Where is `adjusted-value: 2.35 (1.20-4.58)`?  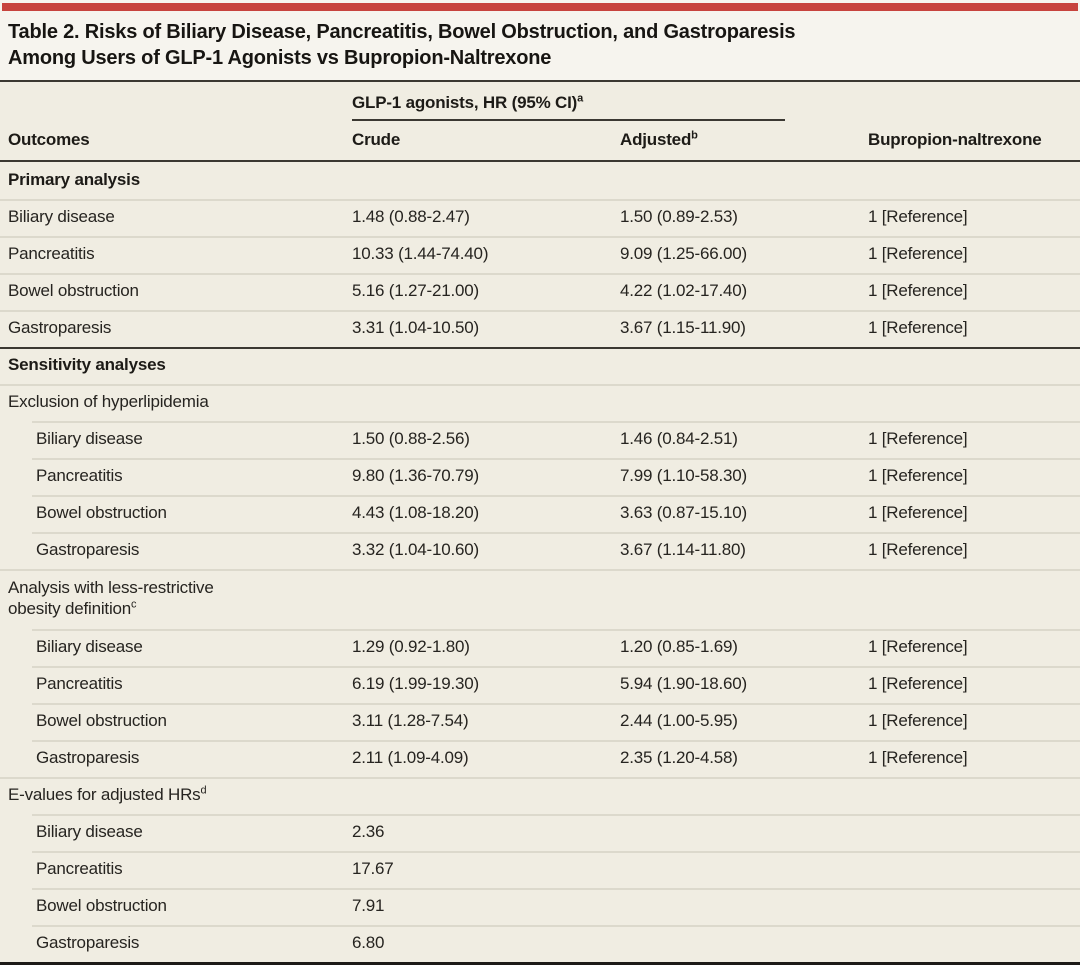
adjusted-value: 2.35 (1.20-4.58) is located at coordinates (679, 757).